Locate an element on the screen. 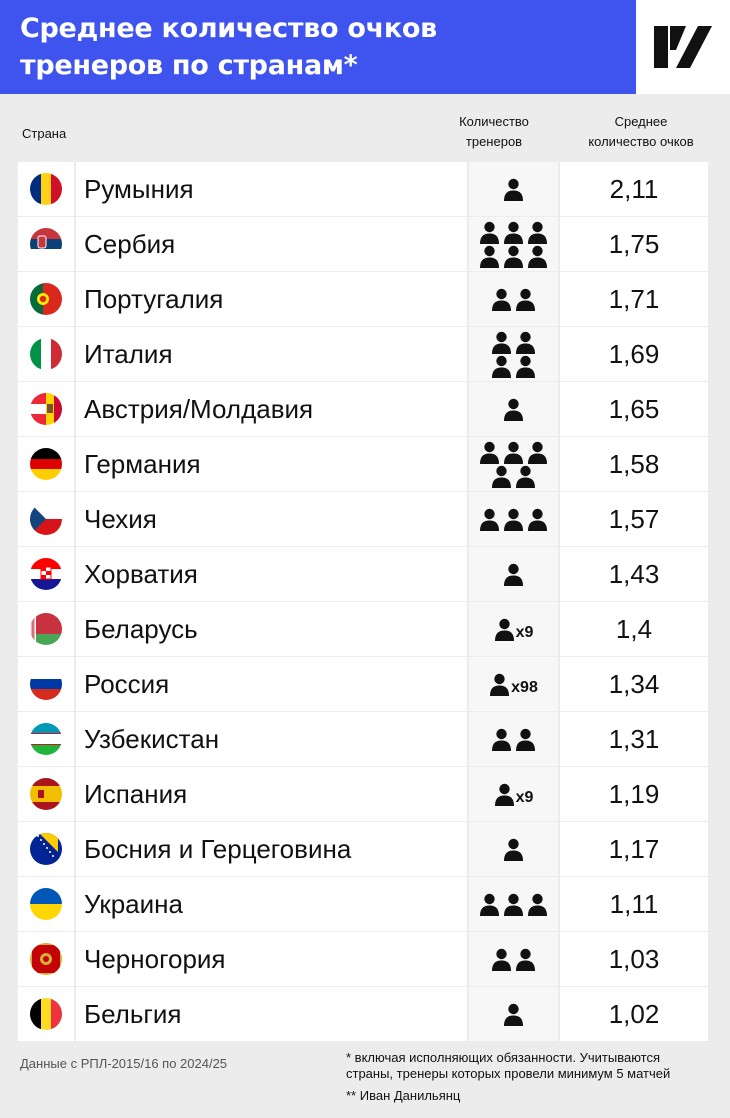 This screenshot has height=1118, width=730. country-cell: Россия is located at coordinates (271, 684).